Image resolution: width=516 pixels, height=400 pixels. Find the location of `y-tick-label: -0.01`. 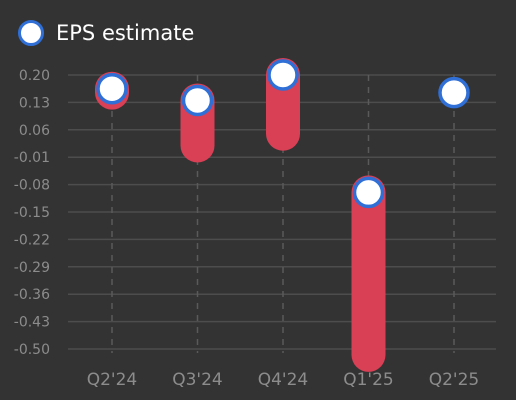

y-tick-label: -0.01 is located at coordinates (32, 158).